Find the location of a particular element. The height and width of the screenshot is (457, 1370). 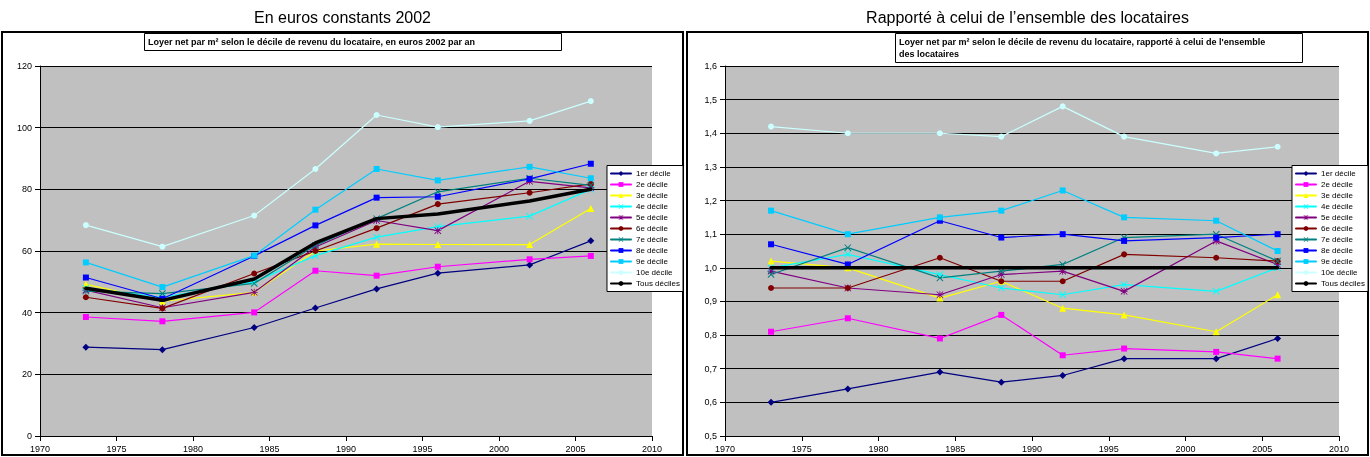

y-tick-label: 60 is located at coordinates (26, 251).